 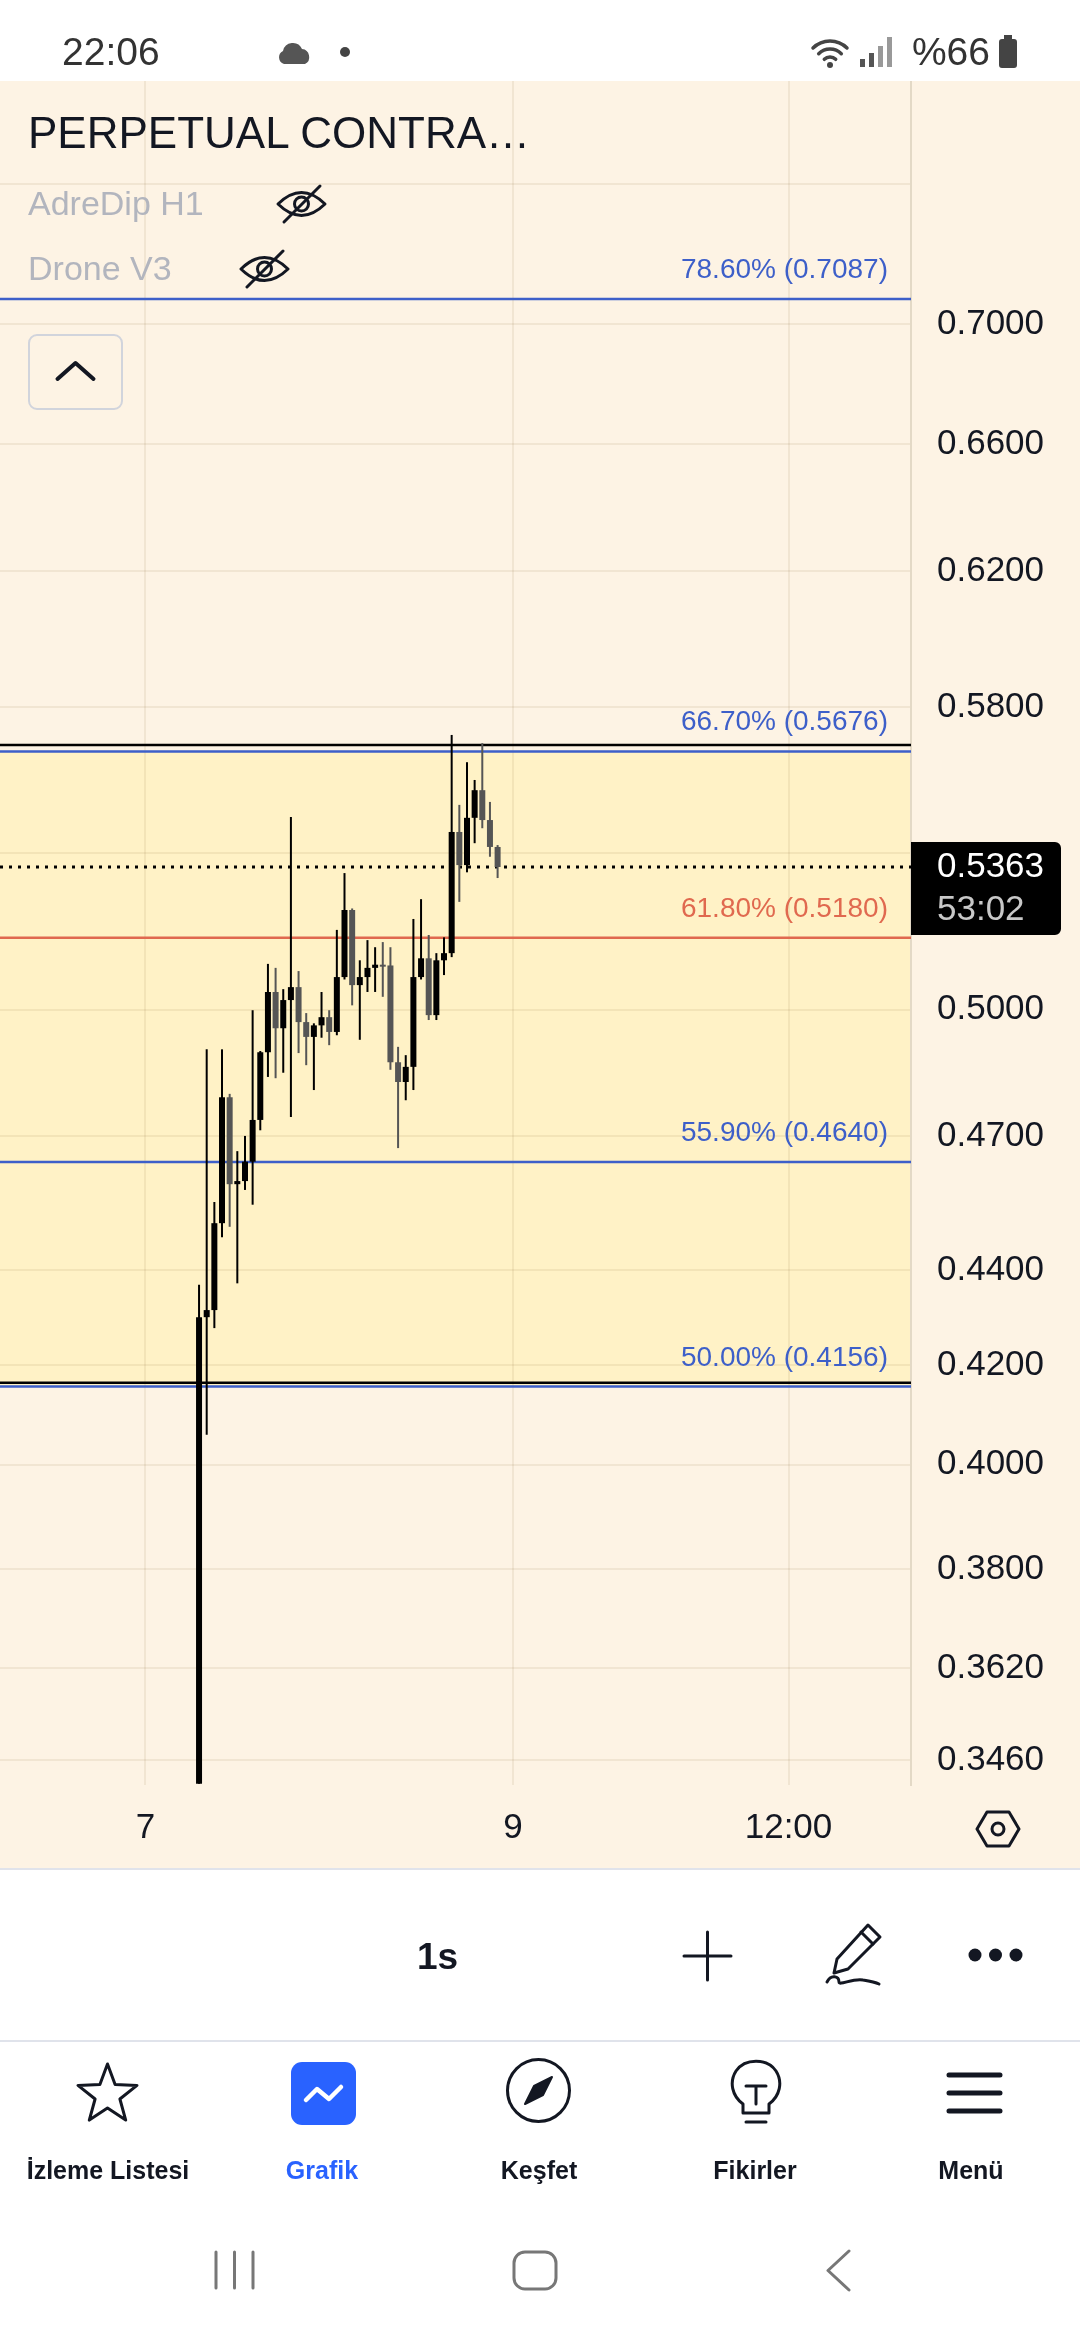 What do you see at coordinates (438, 1956) in the screenshot?
I see `text: 1s` at bounding box center [438, 1956].